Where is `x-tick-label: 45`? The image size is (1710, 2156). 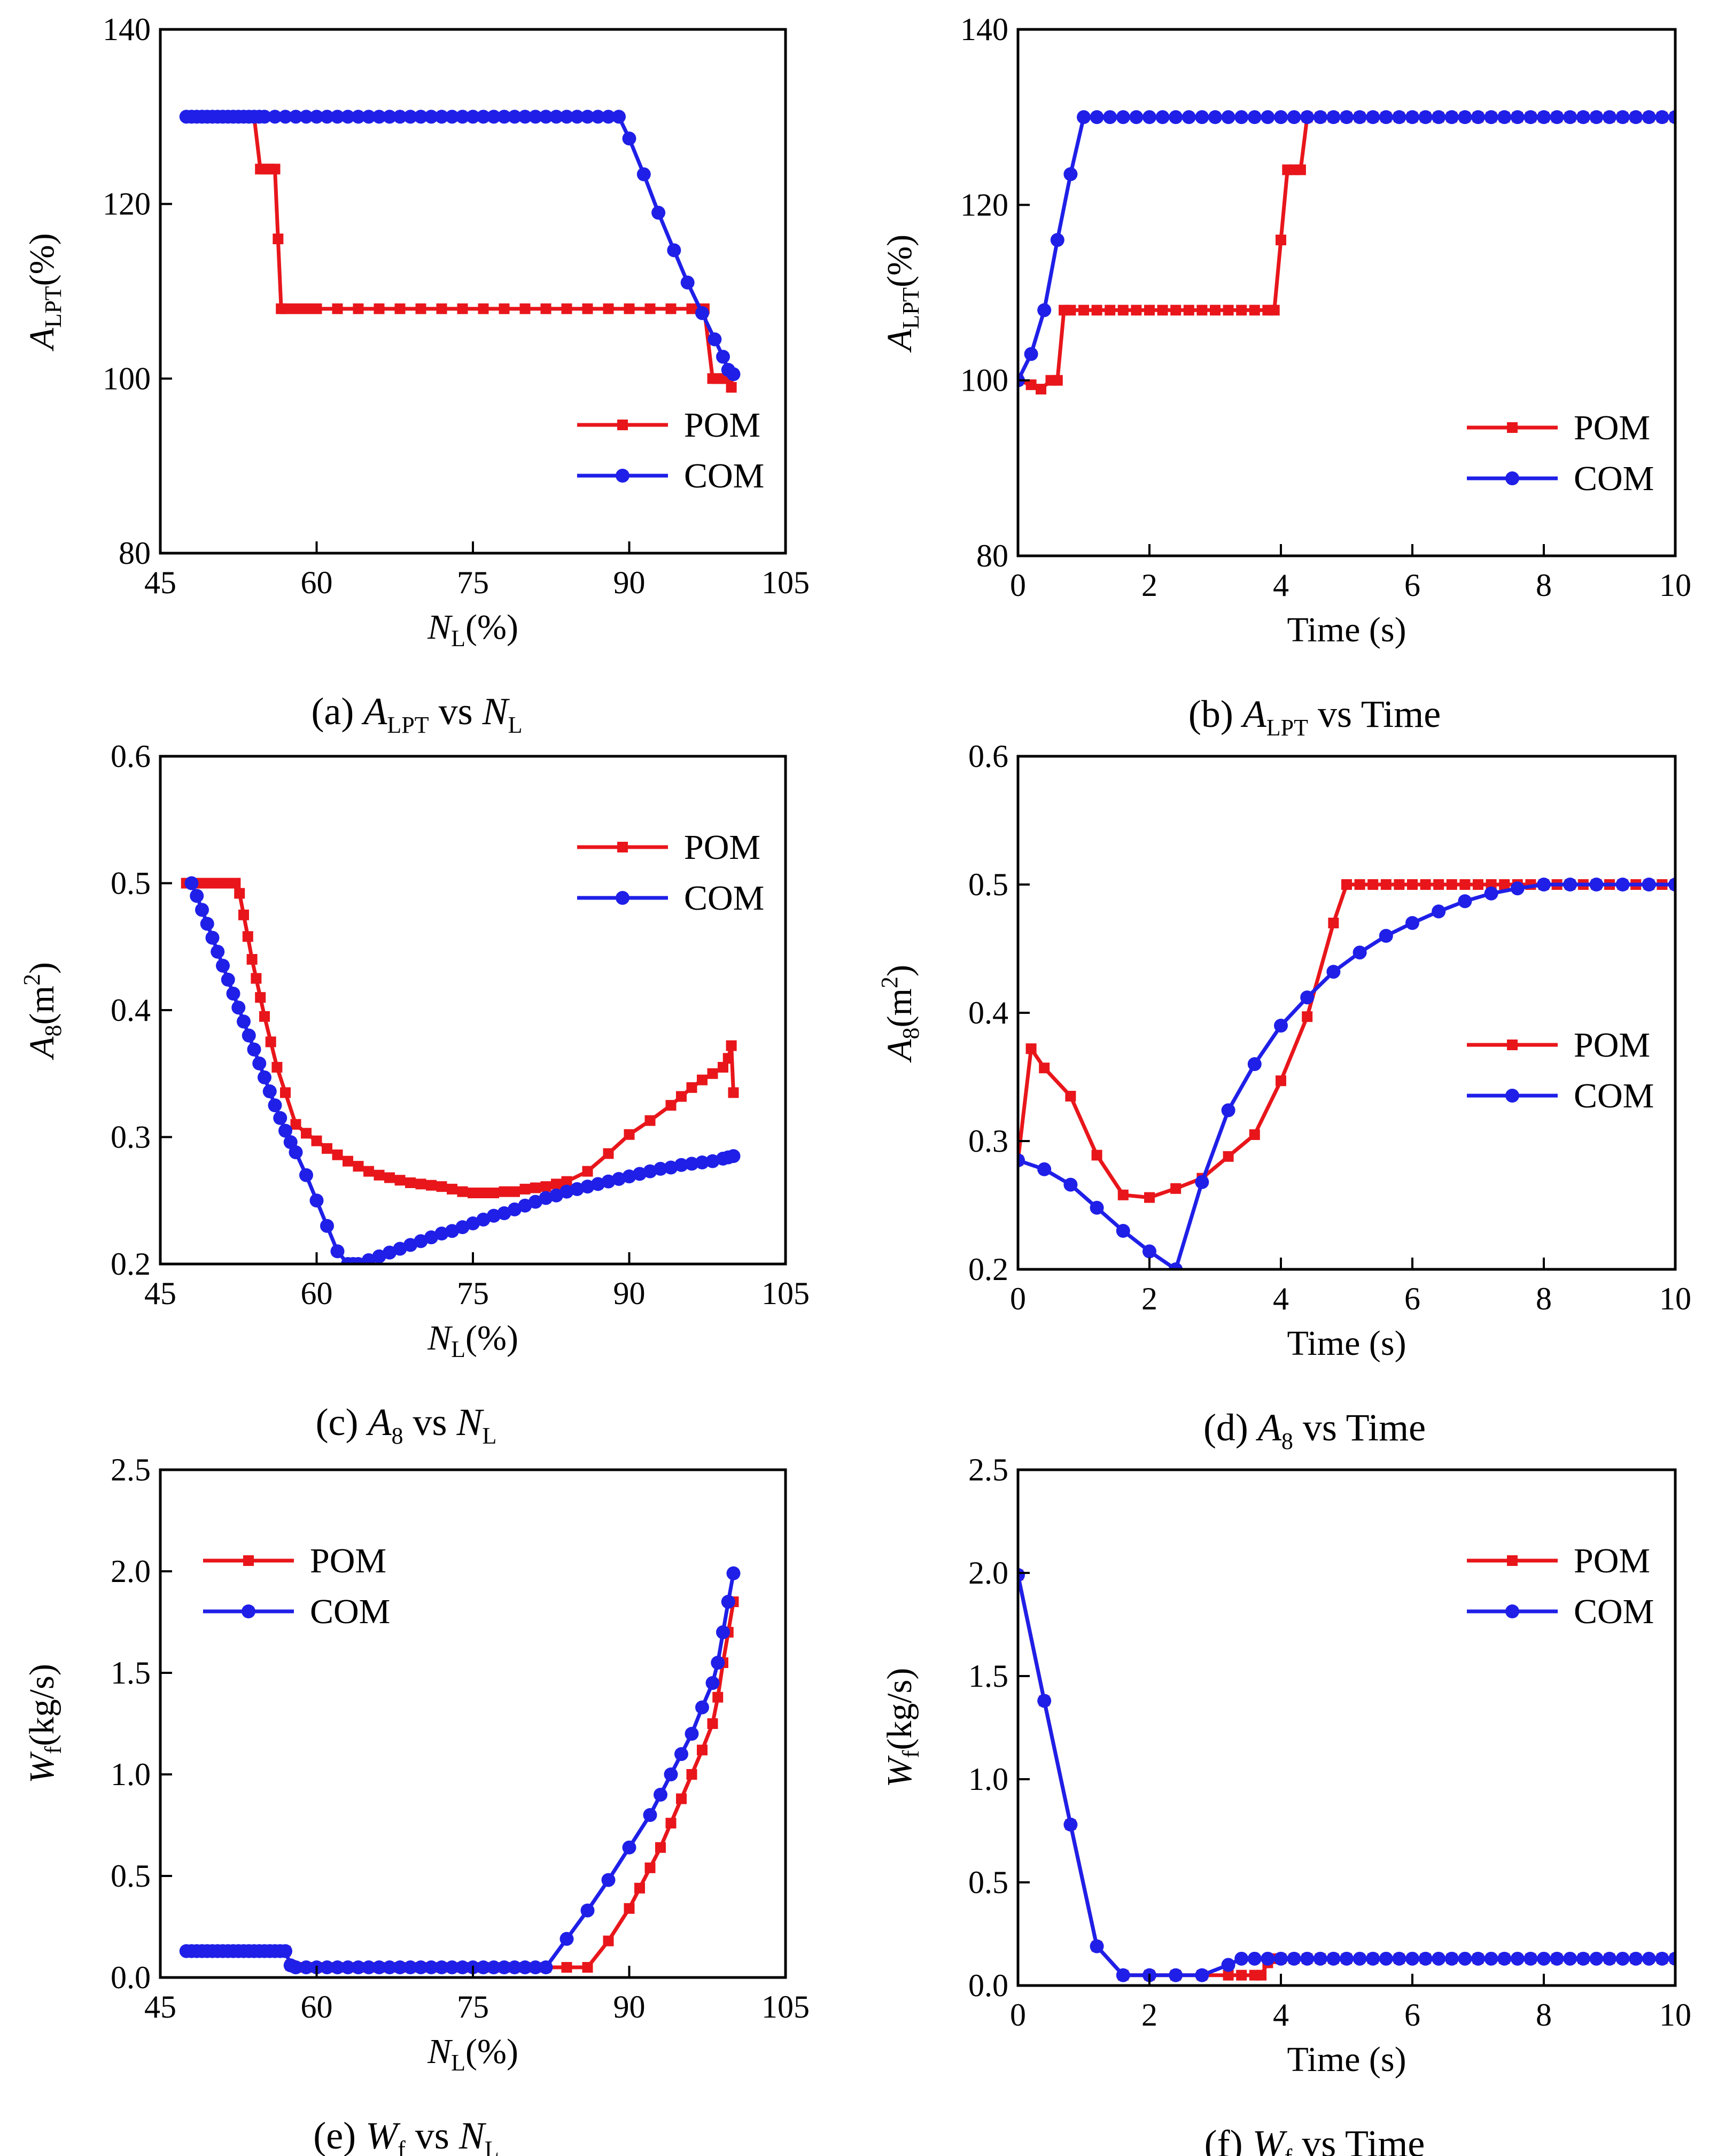
x-tick-label: 45 is located at coordinates (160, 2007).